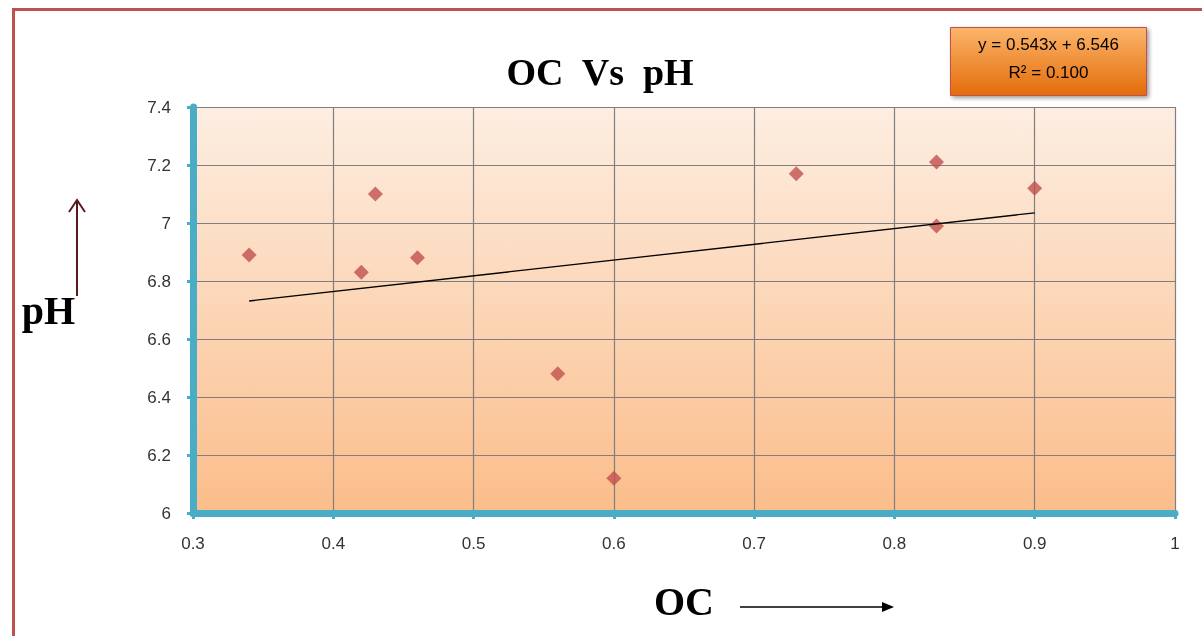 The image size is (1202, 636). Describe the element at coordinates (159, 339) in the screenshot. I see `y-tick-label: 6.6` at that location.